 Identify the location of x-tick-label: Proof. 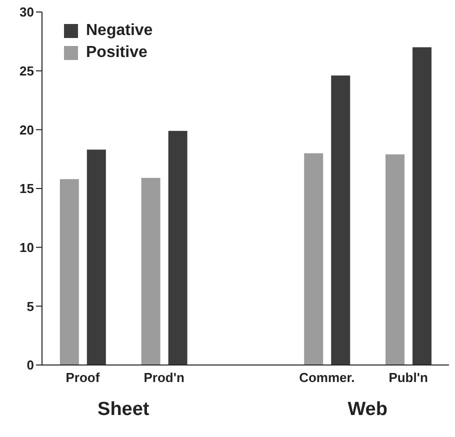
(83, 378).